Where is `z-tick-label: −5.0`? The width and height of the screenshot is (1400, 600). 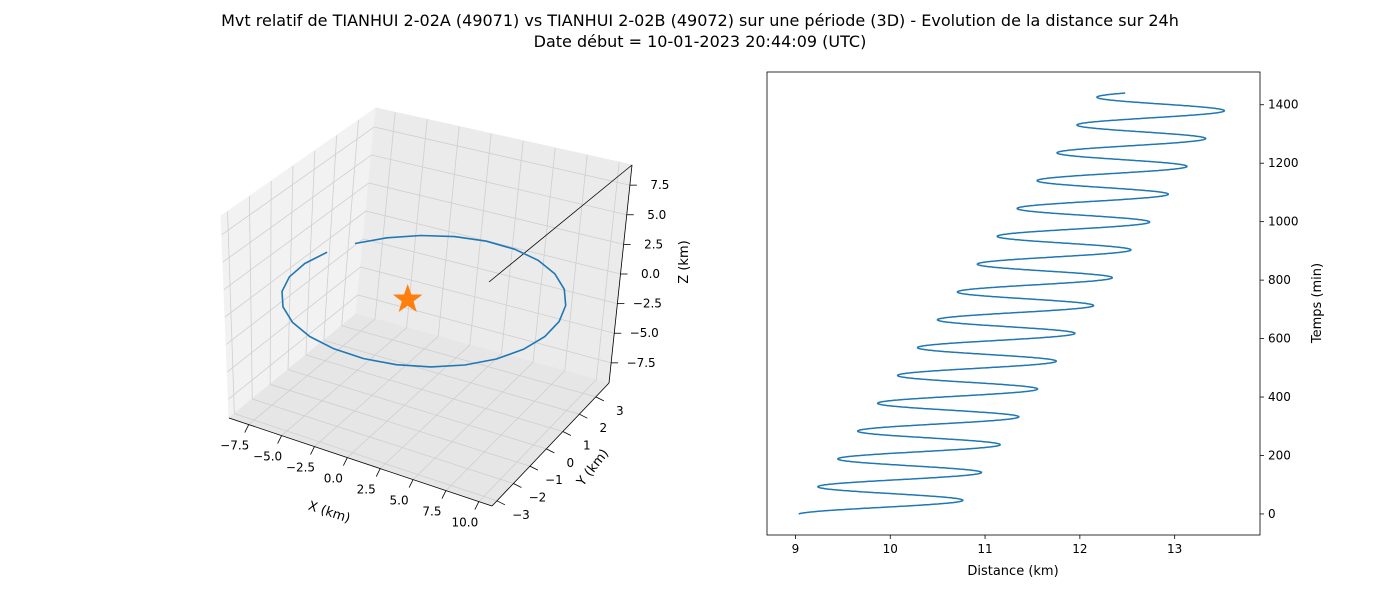
z-tick-label: −5.0 is located at coordinates (644, 333).